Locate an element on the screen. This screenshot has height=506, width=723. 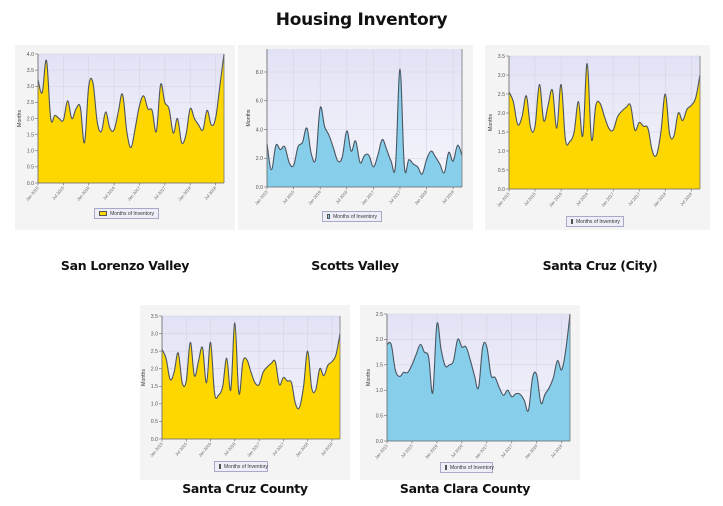
y-tick-label: 6.0 is located at coordinates (259, 102).